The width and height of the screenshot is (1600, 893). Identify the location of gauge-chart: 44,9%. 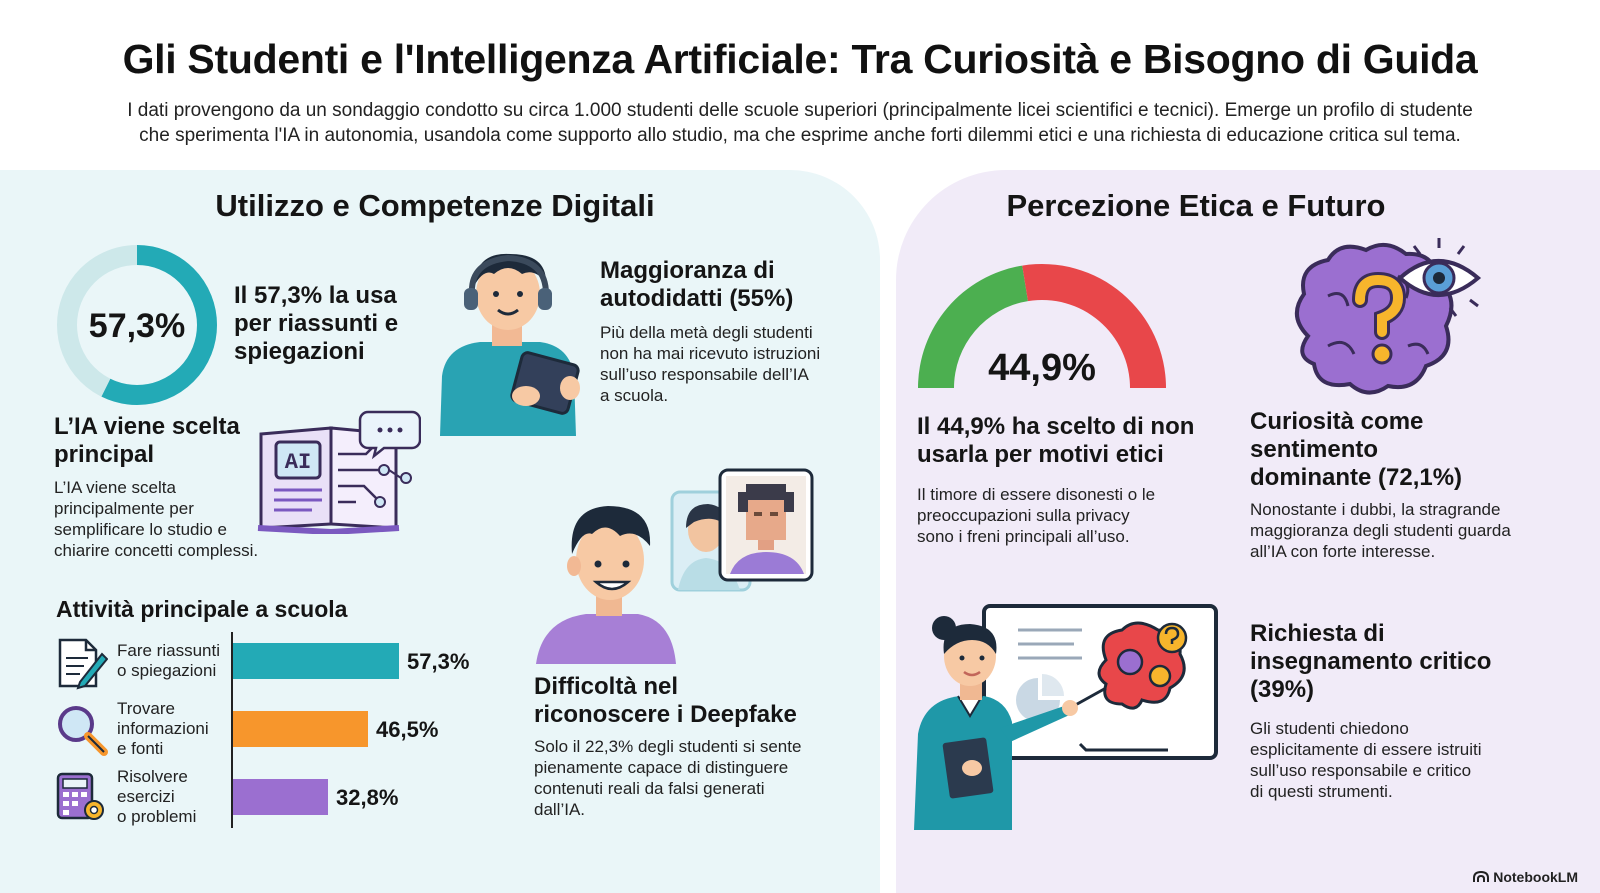
(1042, 326).